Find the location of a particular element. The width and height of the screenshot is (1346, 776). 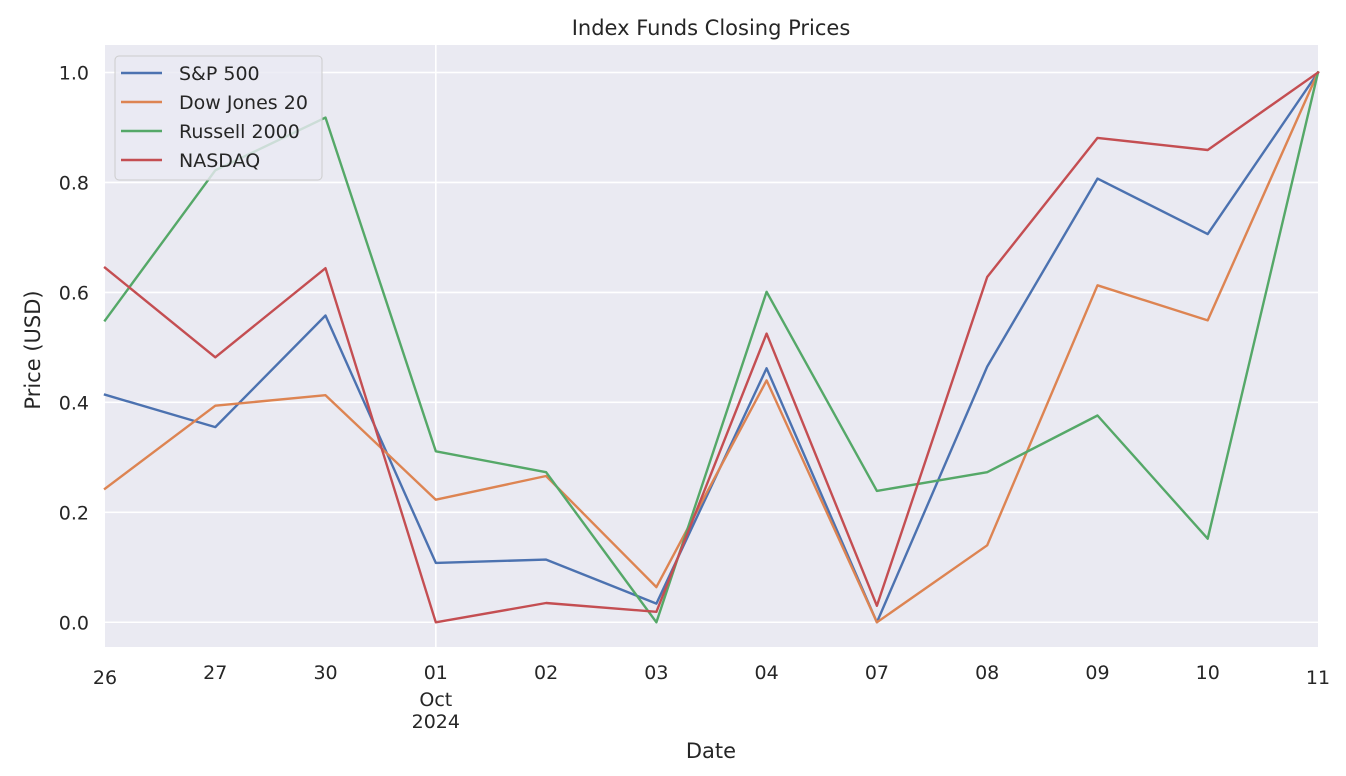

x-tick-label: 04 is located at coordinates (767, 673).